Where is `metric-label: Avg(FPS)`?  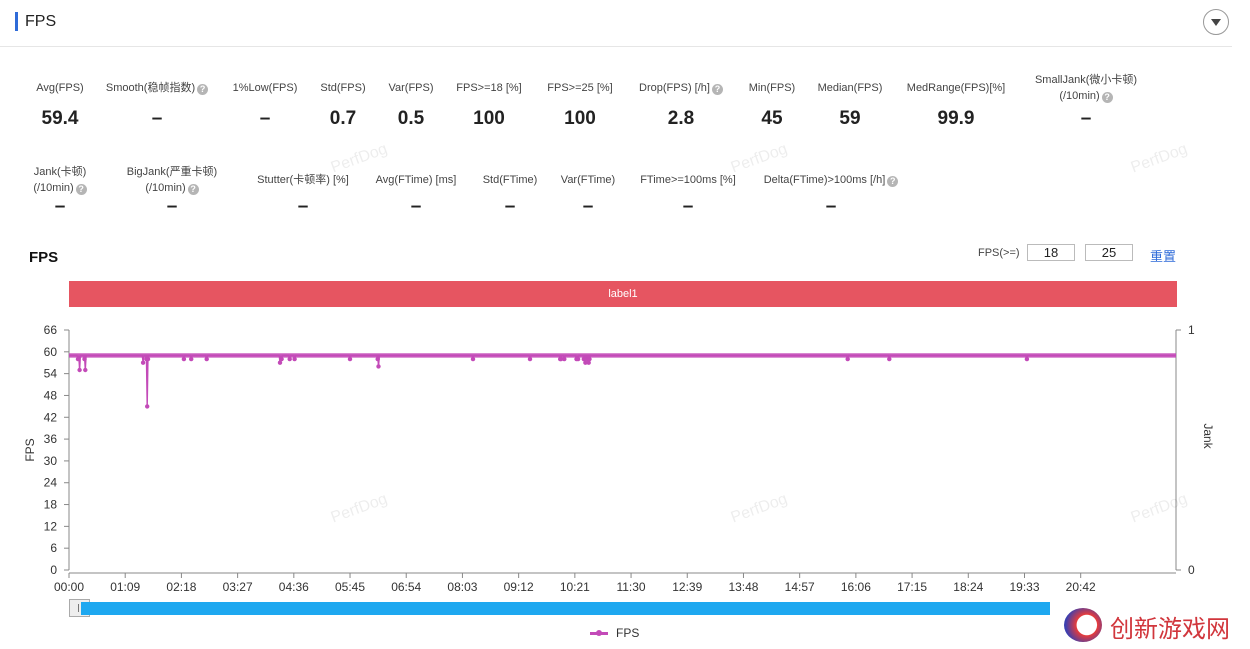
metric-label: Avg(FPS) is located at coordinates (60, 88).